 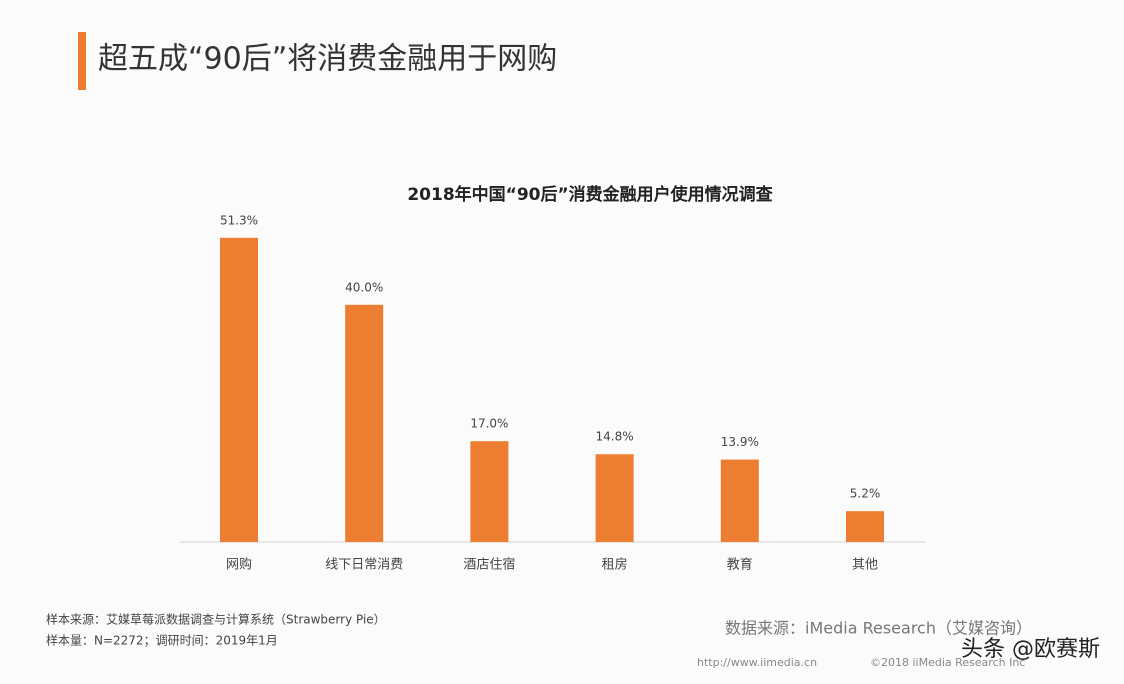 I want to click on category-label: 网购, so click(x=239, y=565).